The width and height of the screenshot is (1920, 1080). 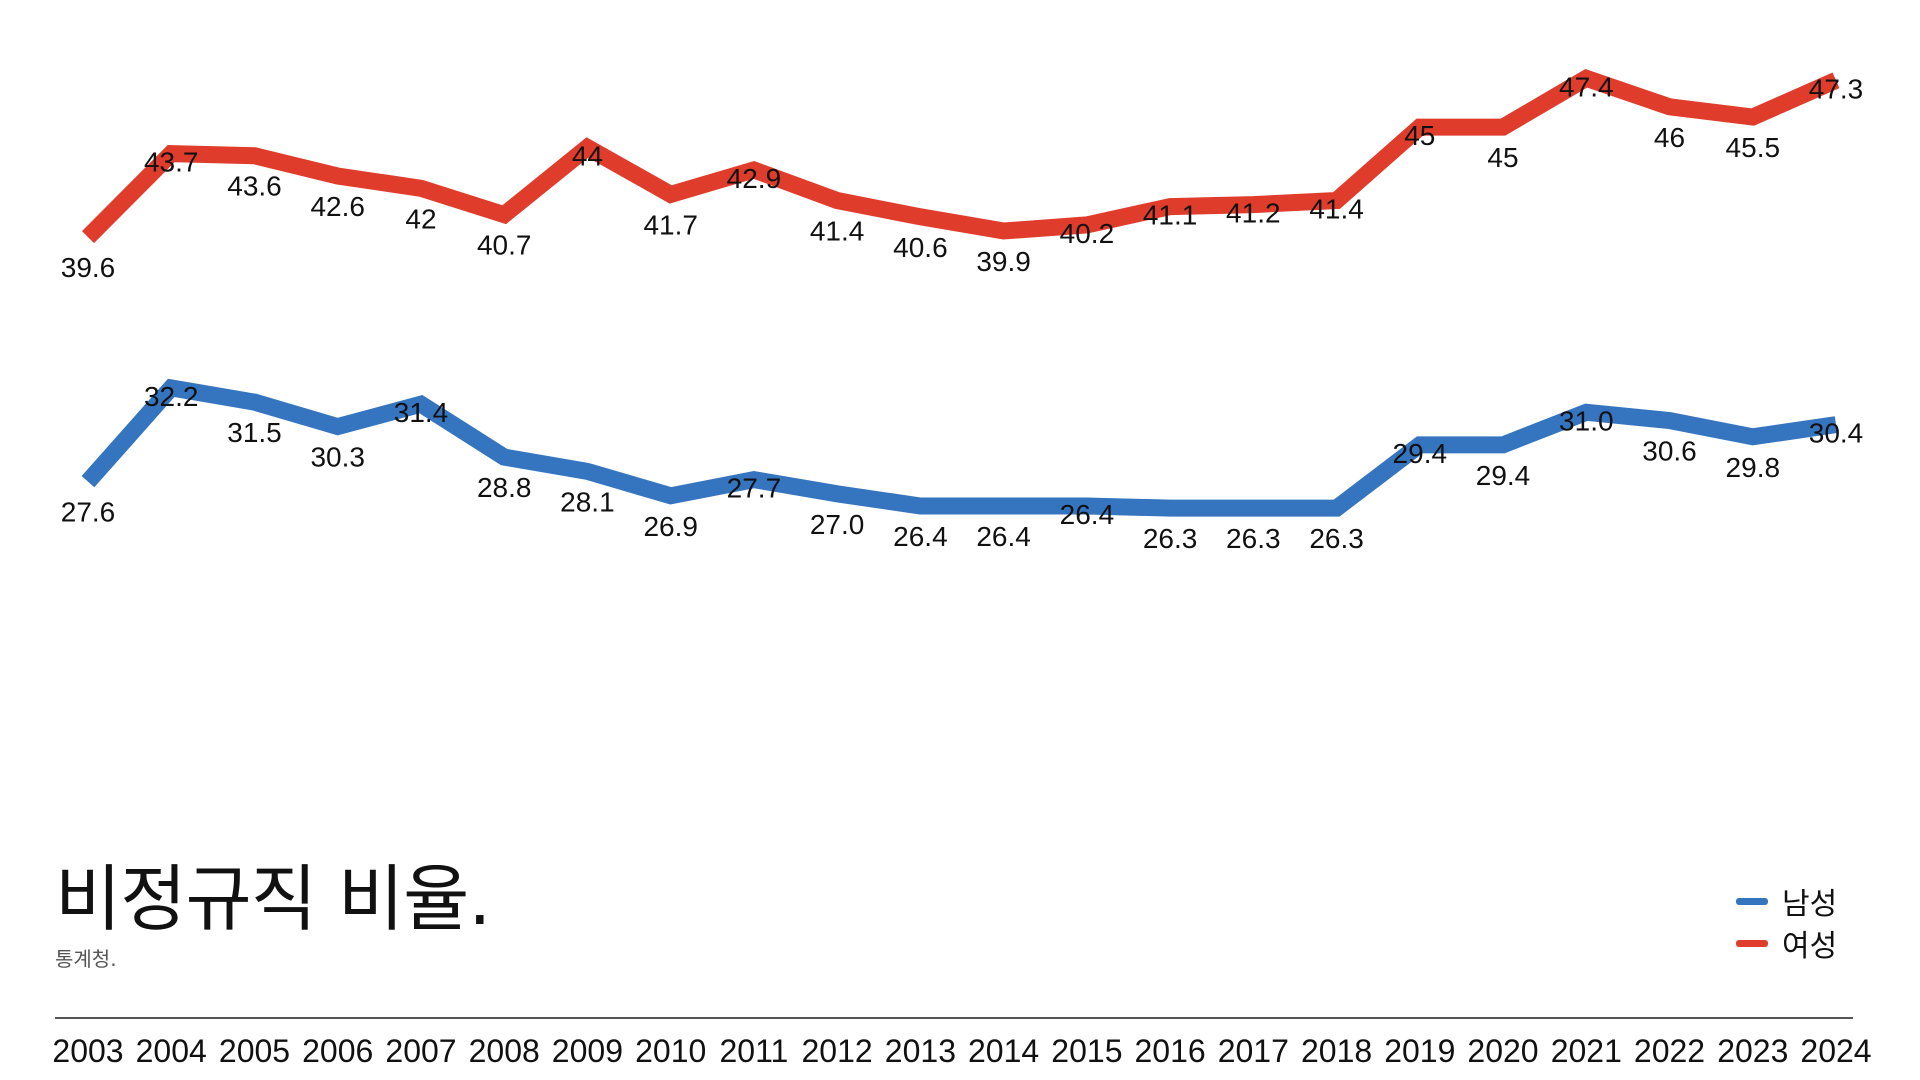 What do you see at coordinates (960, 156) in the screenshot?
I see `series-line-female` at bounding box center [960, 156].